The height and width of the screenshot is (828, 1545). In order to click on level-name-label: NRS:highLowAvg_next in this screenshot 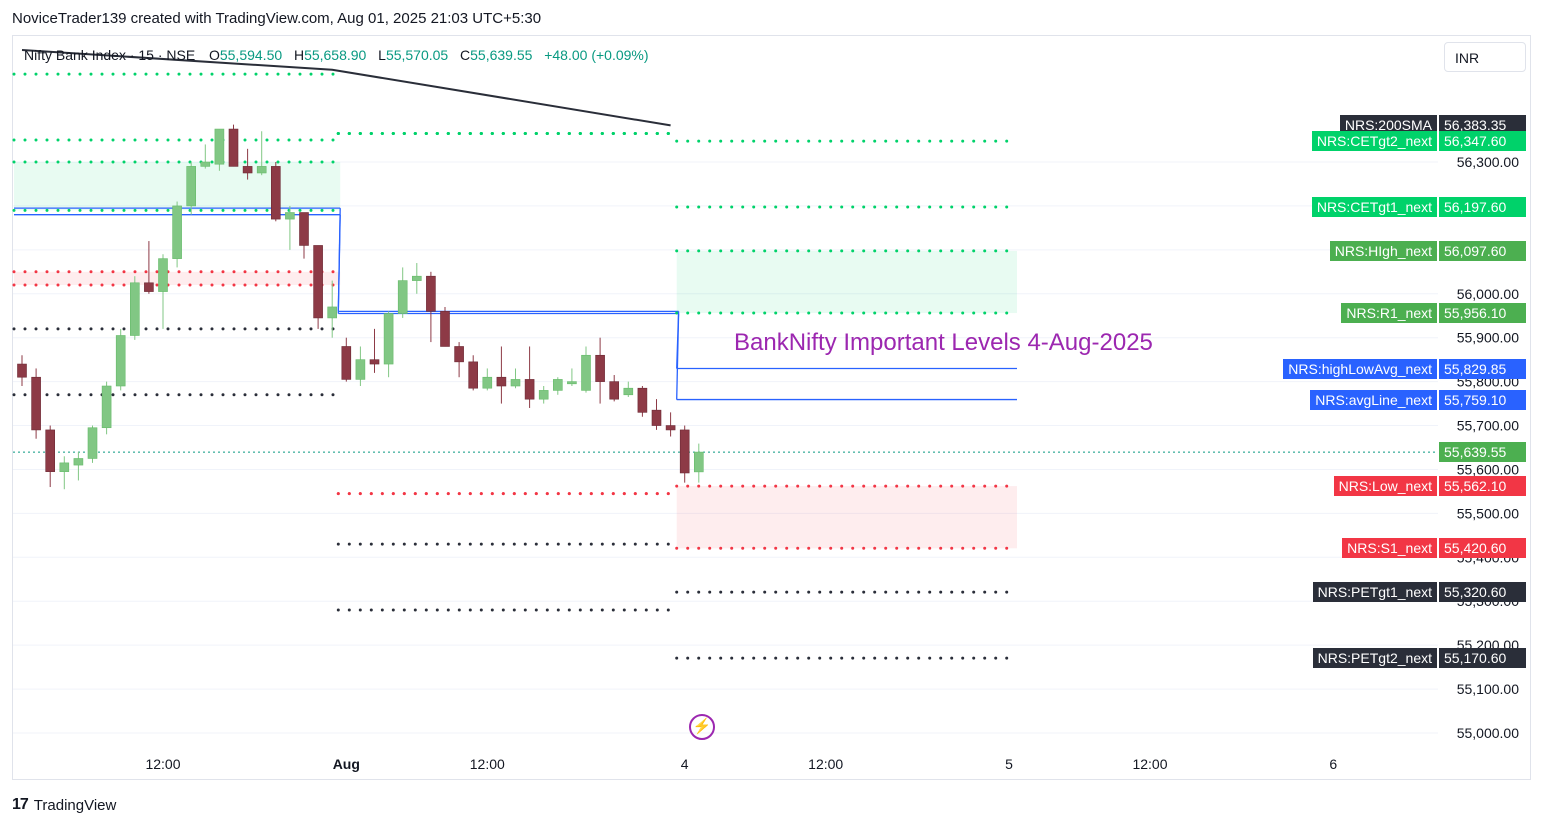, I will do `click(1360, 369)`.